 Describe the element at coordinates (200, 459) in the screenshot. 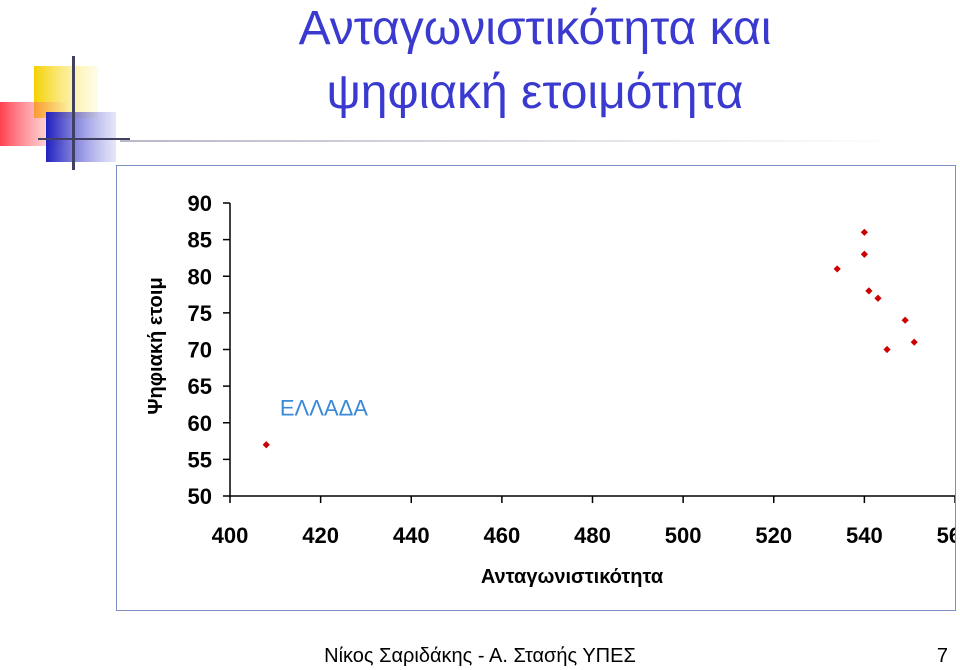

I see `y-tick-label: 55` at that location.